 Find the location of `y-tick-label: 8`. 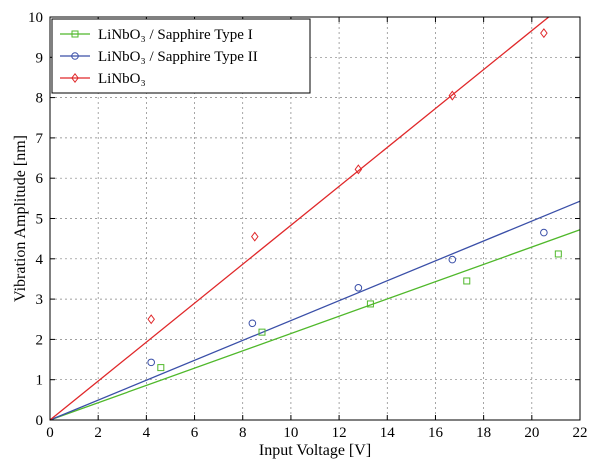

y-tick-label: 8 is located at coordinates (40, 99).